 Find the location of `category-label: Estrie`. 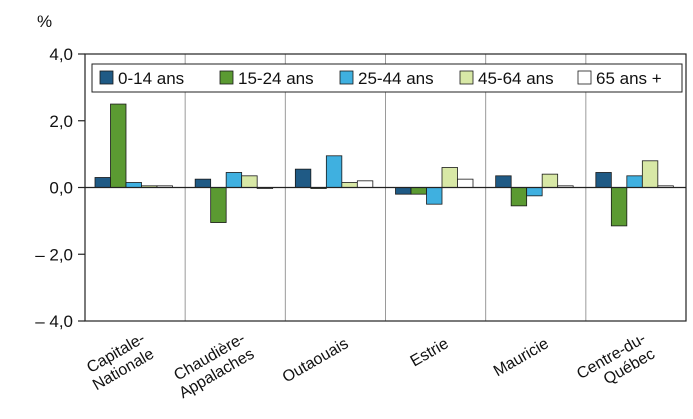

category-label: Estrie is located at coordinates (430, 352).